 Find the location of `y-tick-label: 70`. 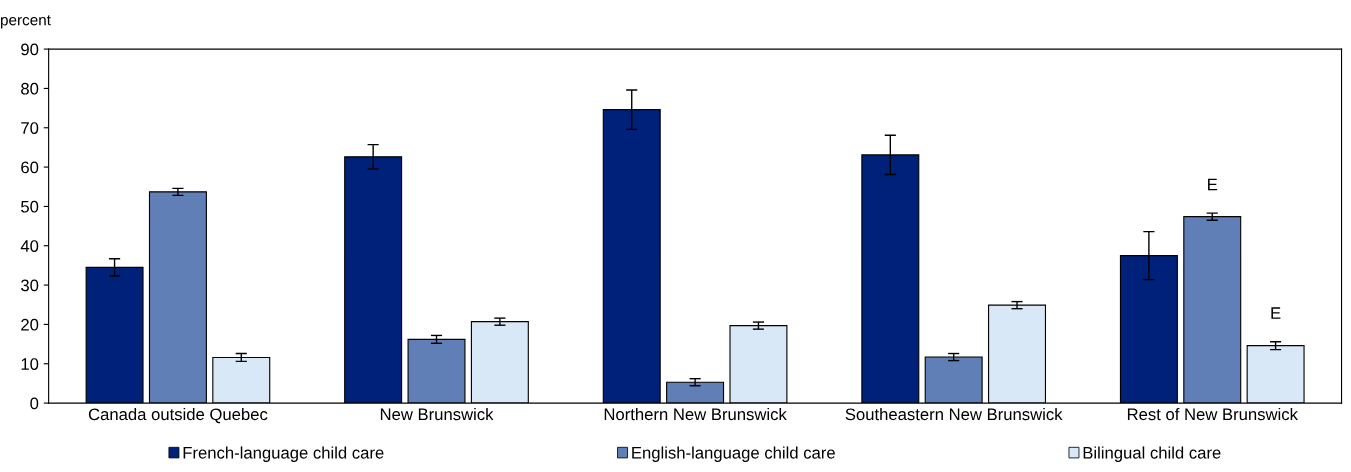

y-tick-label: 70 is located at coordinates (30, 128).